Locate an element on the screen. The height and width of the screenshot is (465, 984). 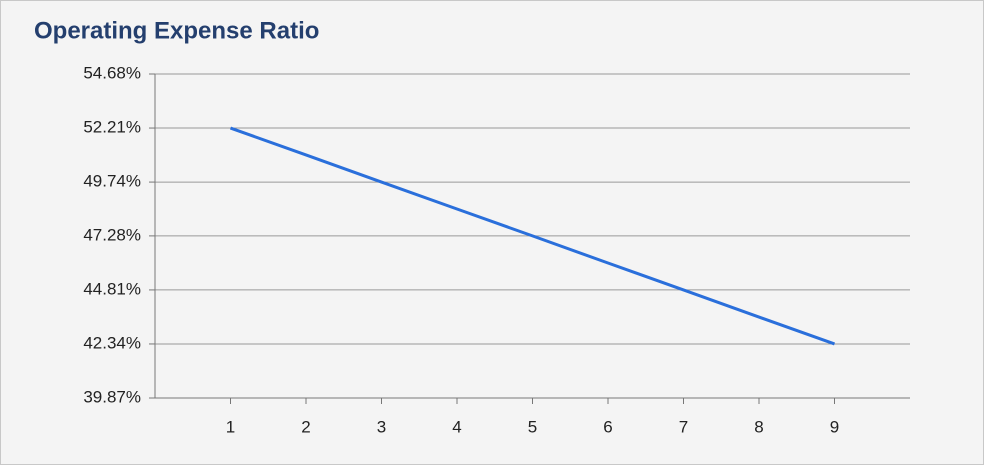
x-tick-label: 7 is located at coordinates (683, 426).